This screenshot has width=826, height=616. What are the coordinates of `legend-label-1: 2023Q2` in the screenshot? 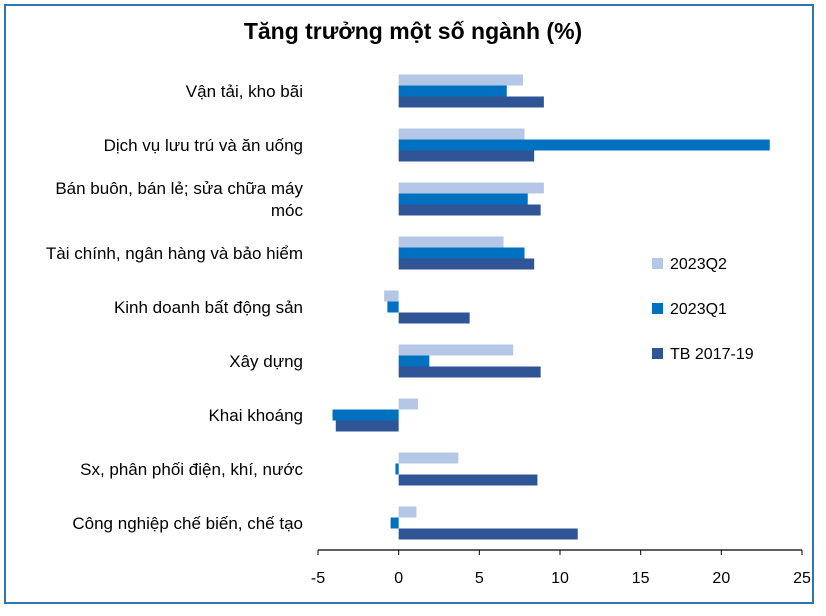 It's located at (698, 264).